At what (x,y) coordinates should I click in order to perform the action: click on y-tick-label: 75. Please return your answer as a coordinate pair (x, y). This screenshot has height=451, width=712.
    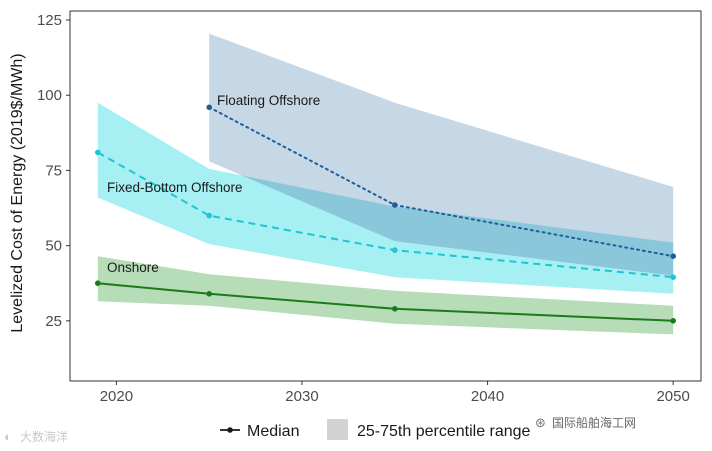
    Looking at the image, I should click on (53, 170).